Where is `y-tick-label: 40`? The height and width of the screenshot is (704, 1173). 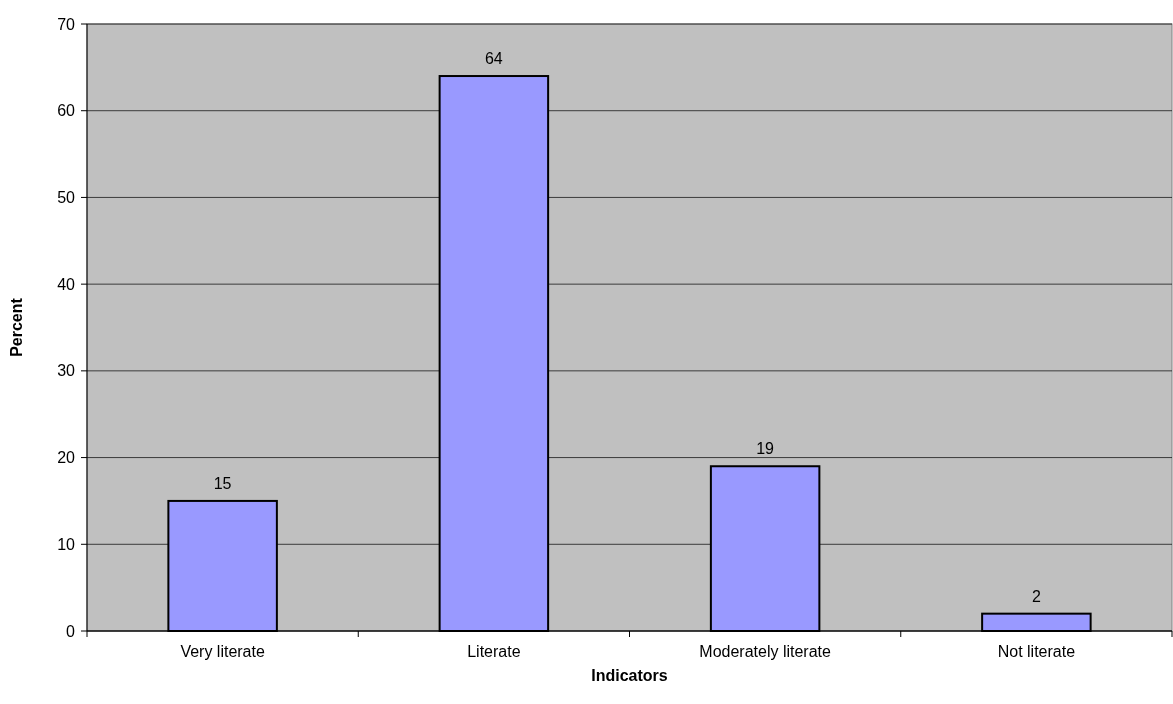 y-tick-label: 40 is located at coordinates (66, 284).